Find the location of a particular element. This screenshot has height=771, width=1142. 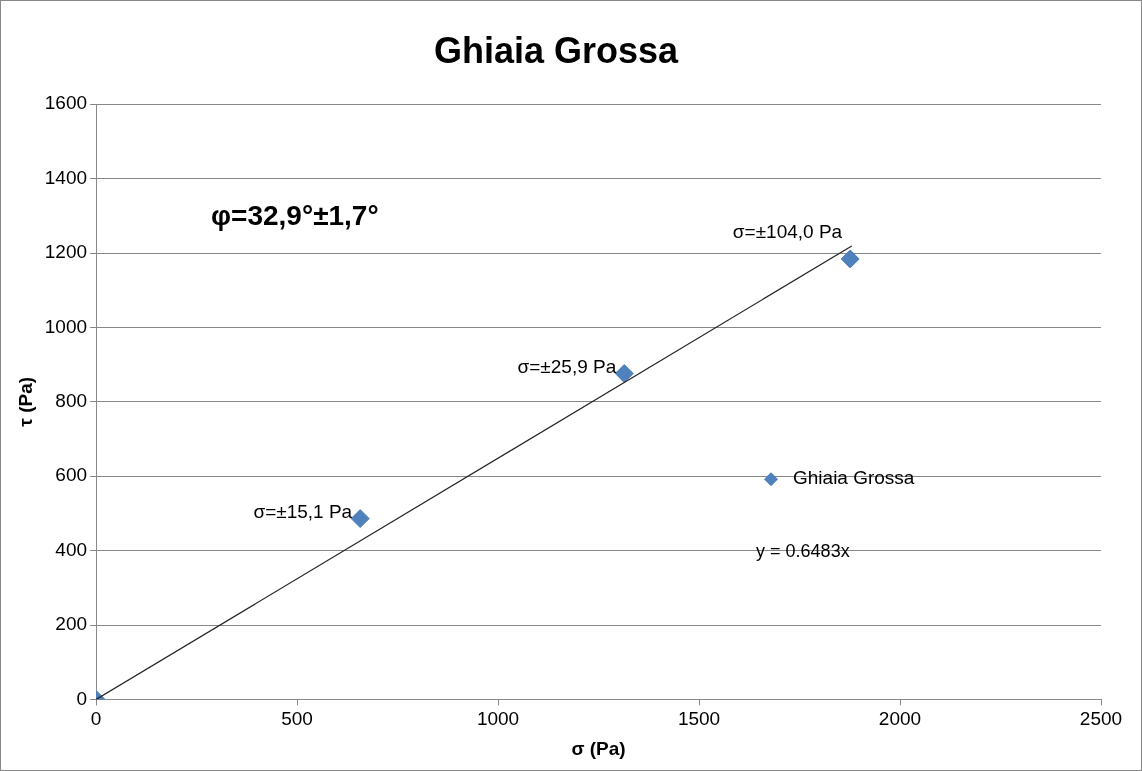

y-tick-label: 200 is located at coordinates (71, 624).